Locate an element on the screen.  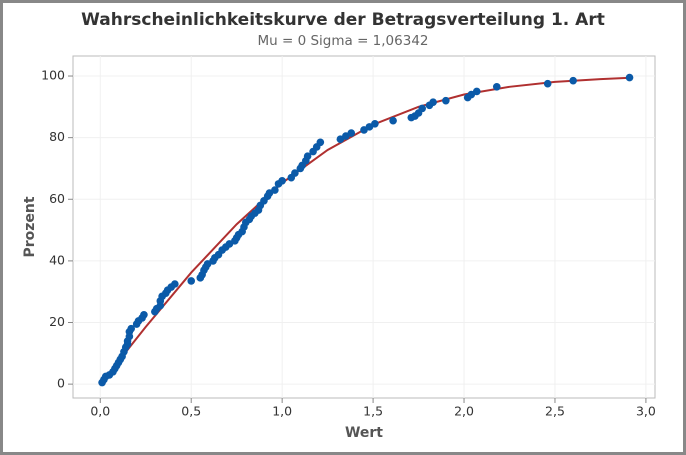
chart-subtitle: Mu = 0 Sigma = 1,06342 is located at coordinates (342, 41).